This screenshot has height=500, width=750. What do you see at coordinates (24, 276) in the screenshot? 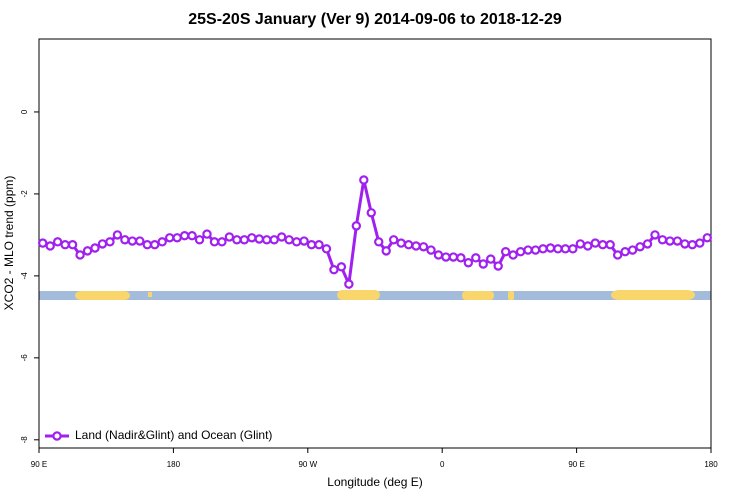
I see `y-tick-label: -4` at bounding box center [24, 276].